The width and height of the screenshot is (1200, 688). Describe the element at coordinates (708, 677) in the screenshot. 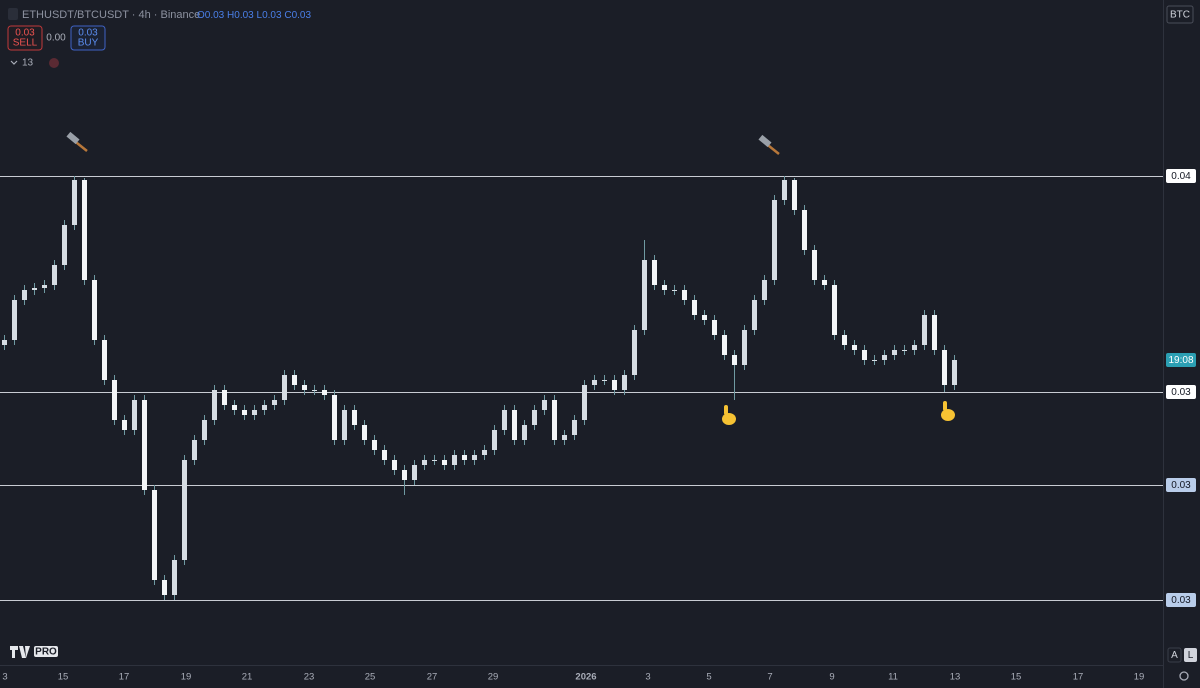

I see `x-tick-label: 5` at that location.